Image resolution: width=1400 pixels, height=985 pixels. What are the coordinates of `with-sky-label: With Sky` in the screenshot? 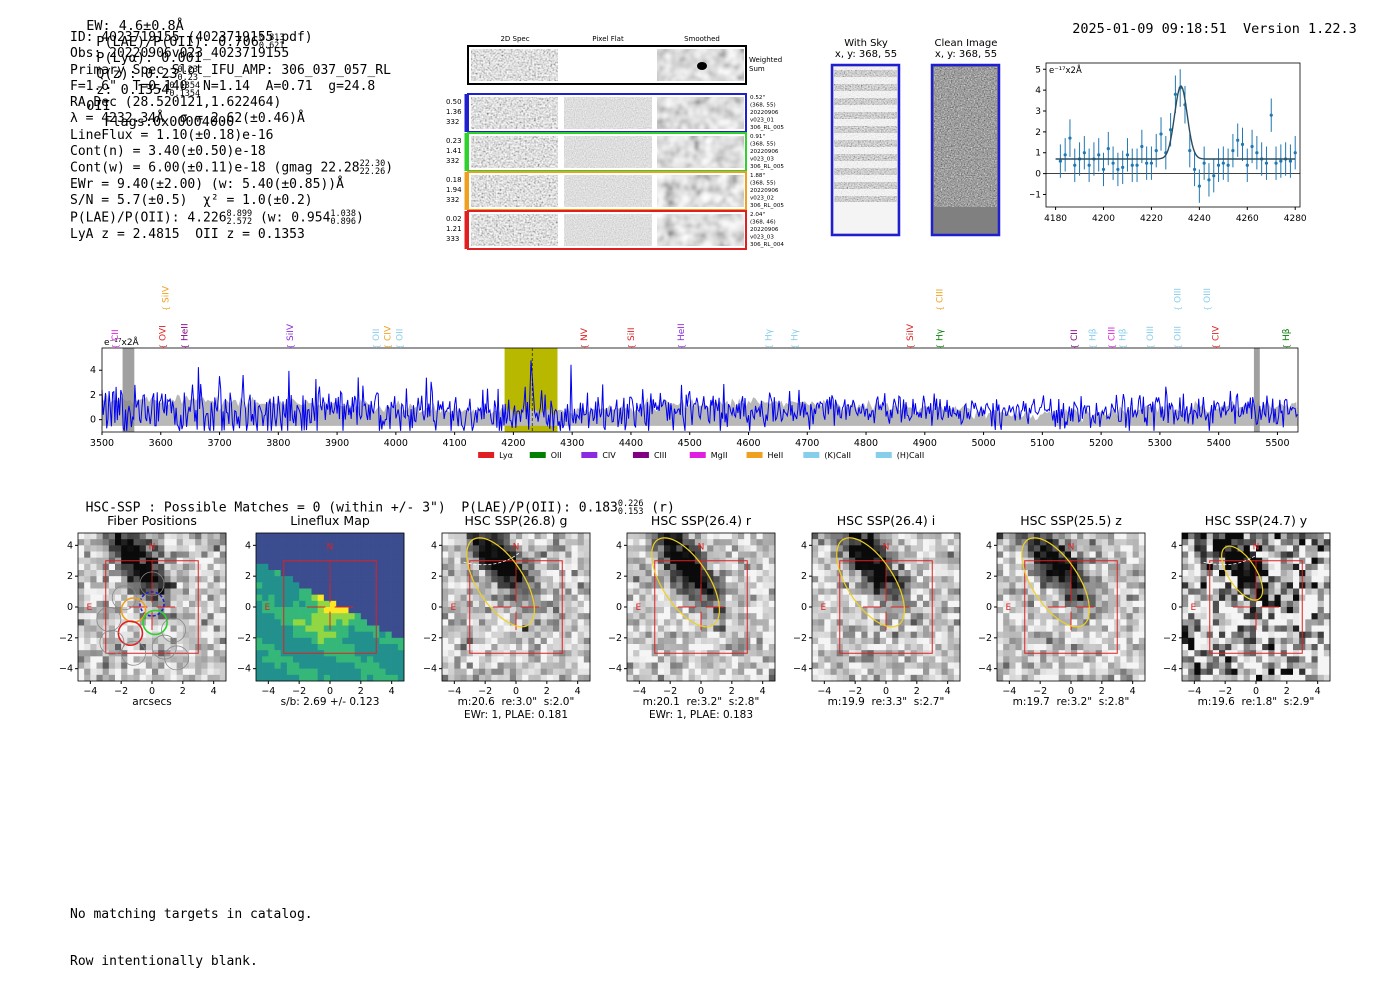 It's located at (866, 43).